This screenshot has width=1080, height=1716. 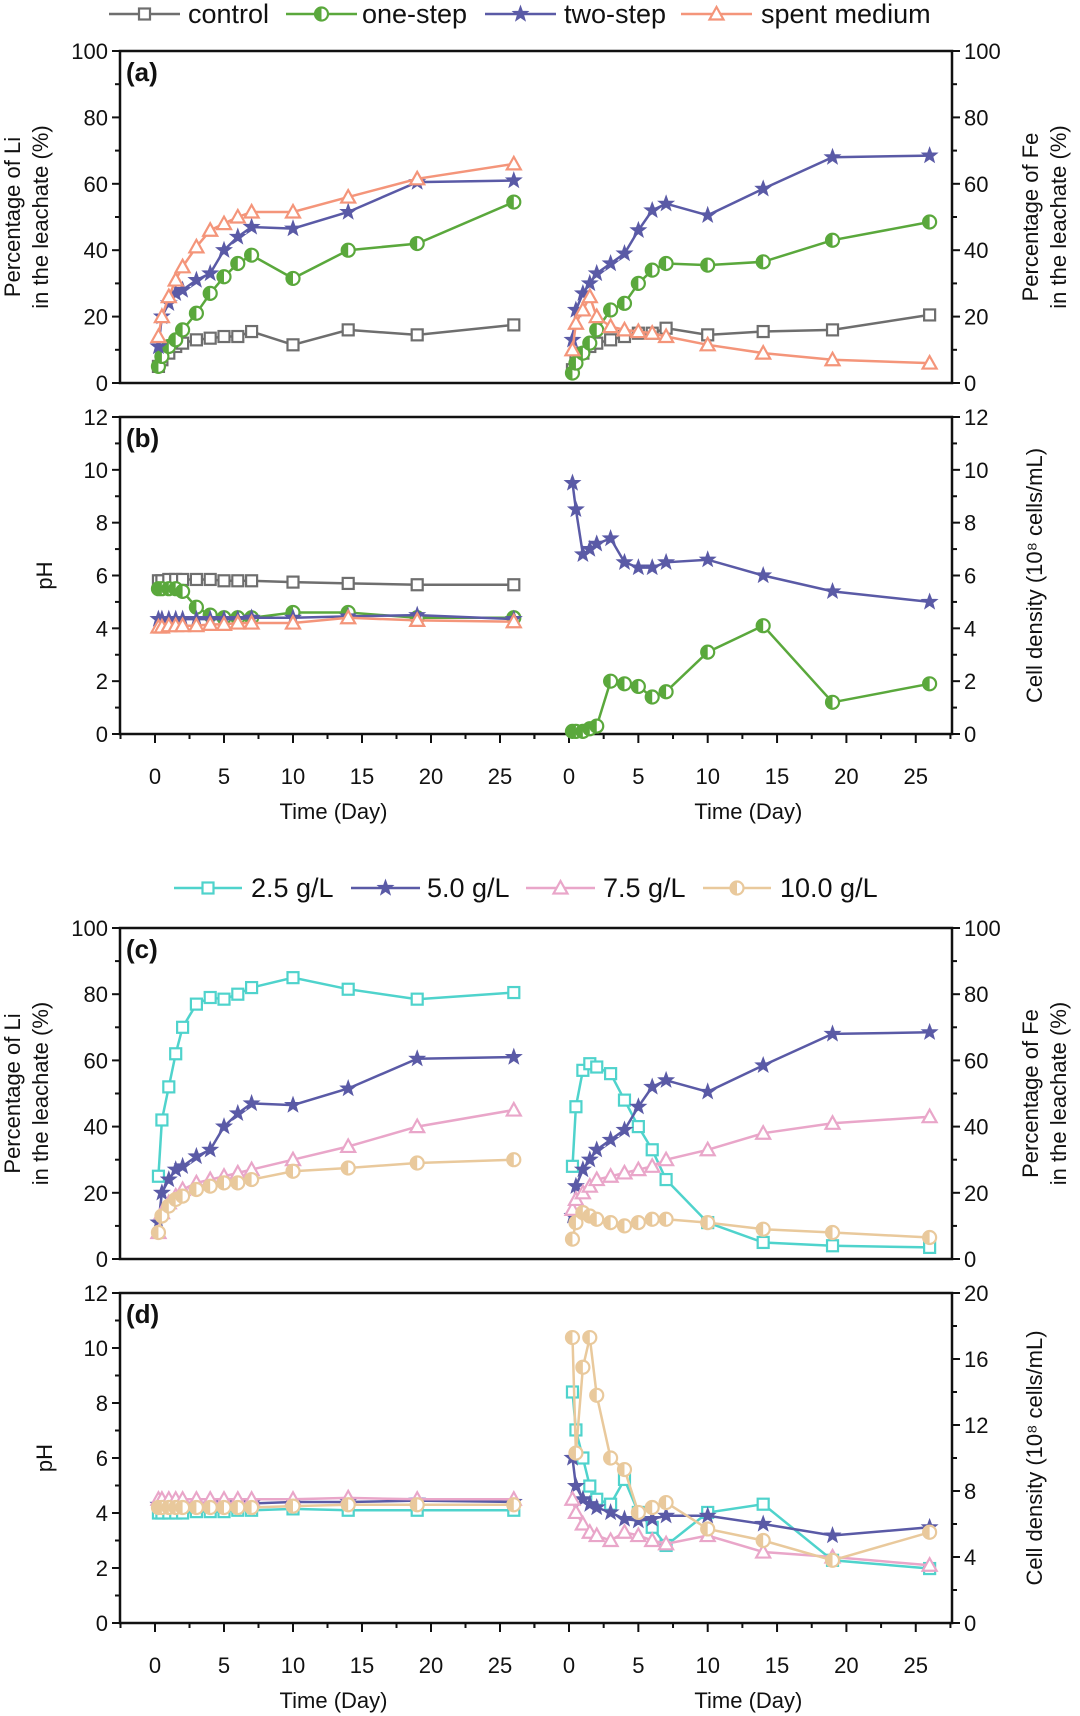 I want to click on legend-marker-icon, so click(x=716, y=12).